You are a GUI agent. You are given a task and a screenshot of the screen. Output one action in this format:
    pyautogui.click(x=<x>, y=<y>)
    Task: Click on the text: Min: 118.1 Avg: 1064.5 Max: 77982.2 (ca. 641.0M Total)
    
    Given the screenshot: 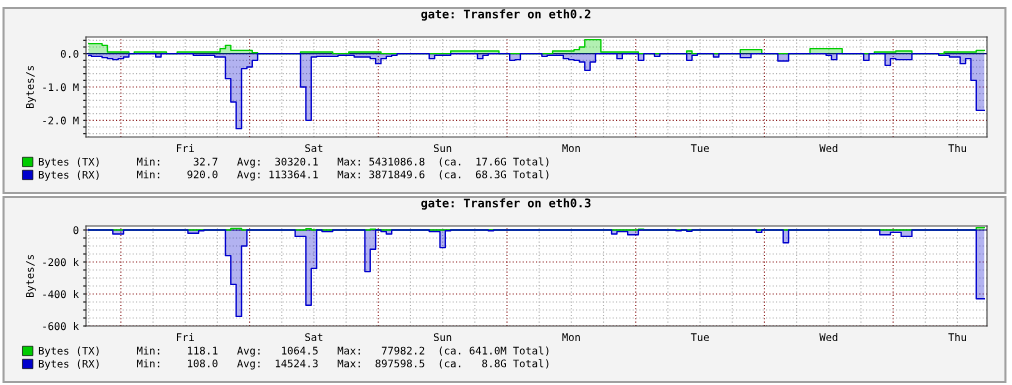 What is the action you would take?
    pyautogui.click(x=343, y=351)
    